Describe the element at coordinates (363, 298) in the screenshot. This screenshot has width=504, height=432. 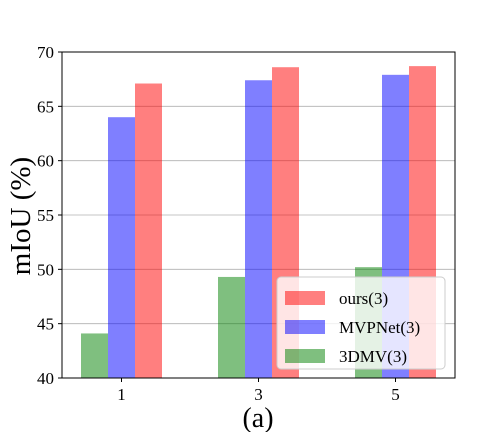
I see `legend-label: ours(3)` at that location.